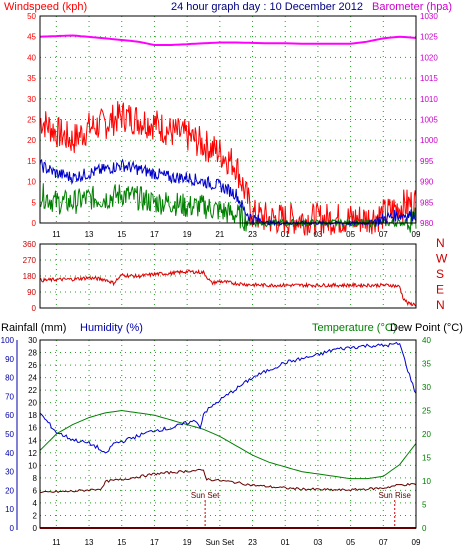 Image resolution: width=468 pixels, height=555 pixels. What do you see at coordinates (12, 528) in the screenshot?
I see `humidity-tick: 0` at bounding box center [12, 528].